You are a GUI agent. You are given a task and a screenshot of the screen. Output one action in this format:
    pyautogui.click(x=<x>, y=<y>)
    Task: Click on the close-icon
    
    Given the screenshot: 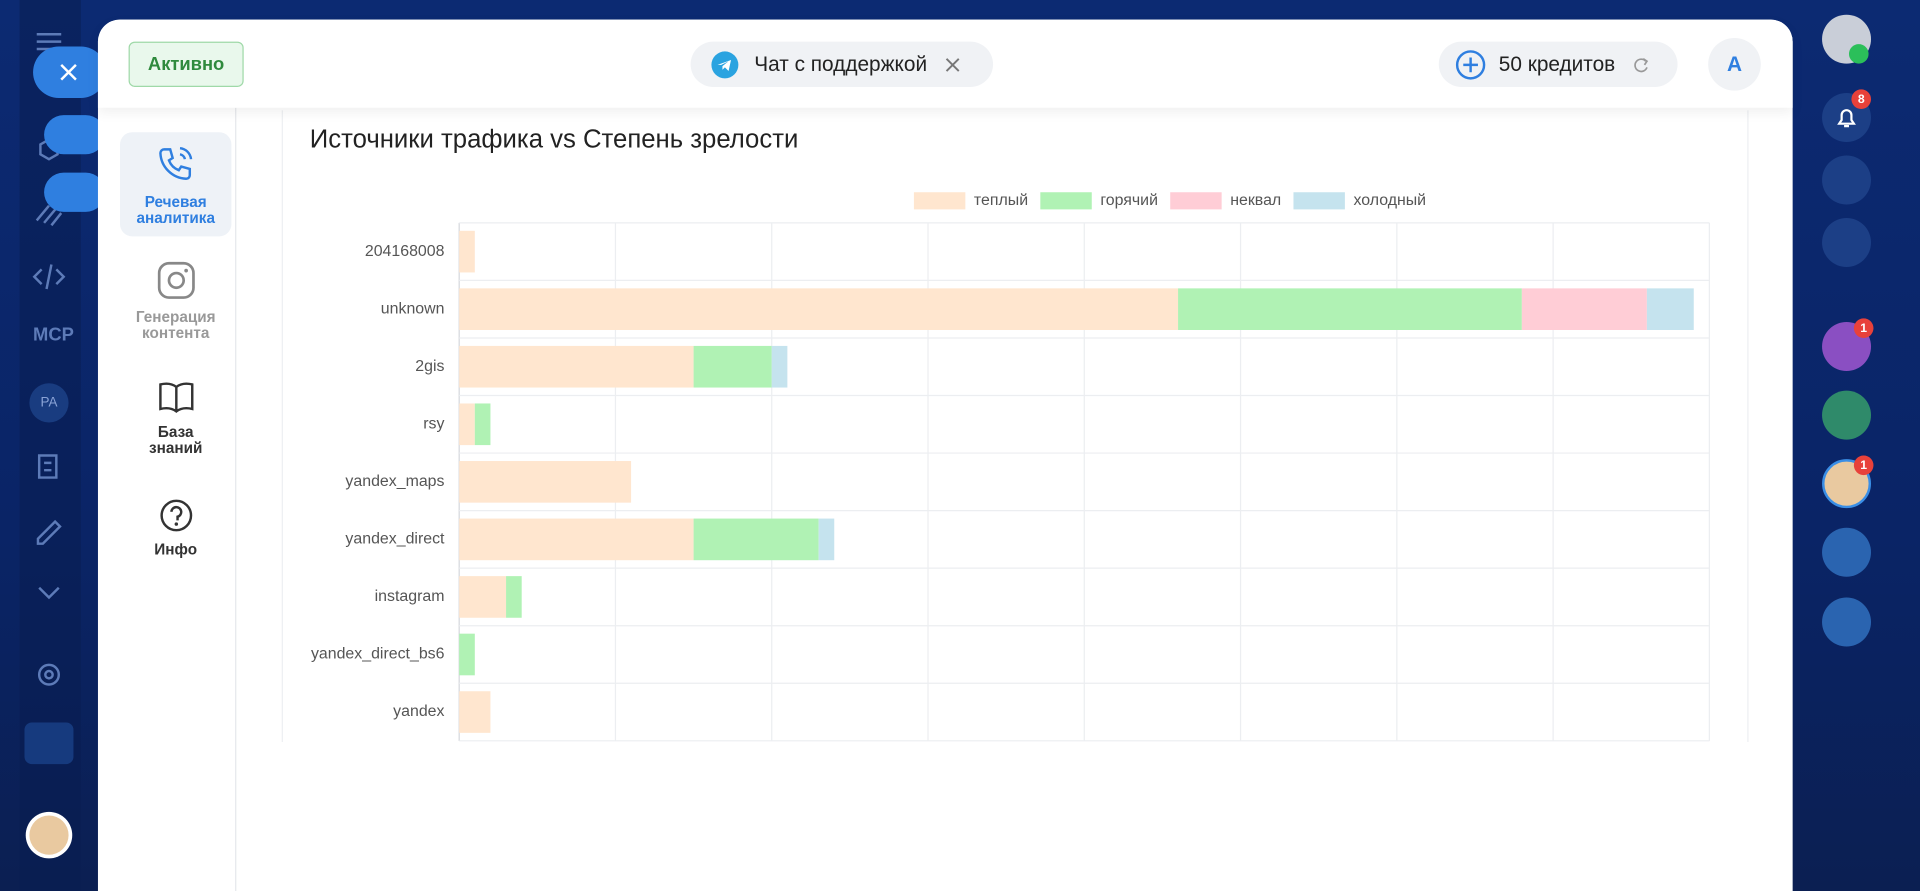 What is the action you would take?
    pyautogui.click(x=68, y=72)
    